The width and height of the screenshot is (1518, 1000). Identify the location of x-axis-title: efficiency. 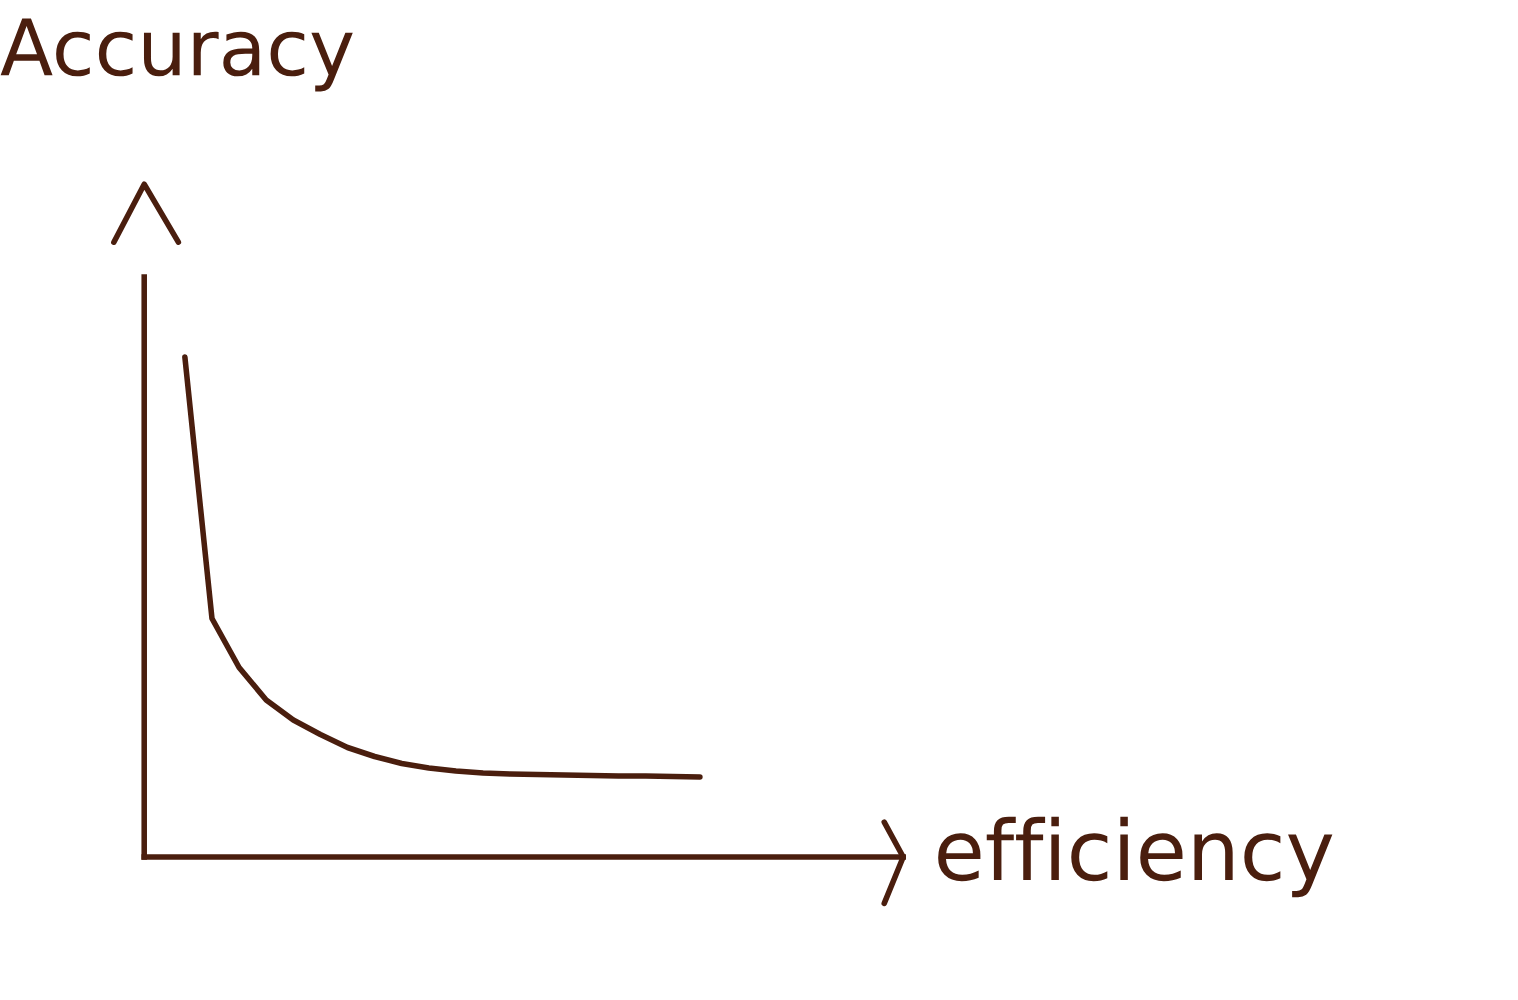
(1135, 857).